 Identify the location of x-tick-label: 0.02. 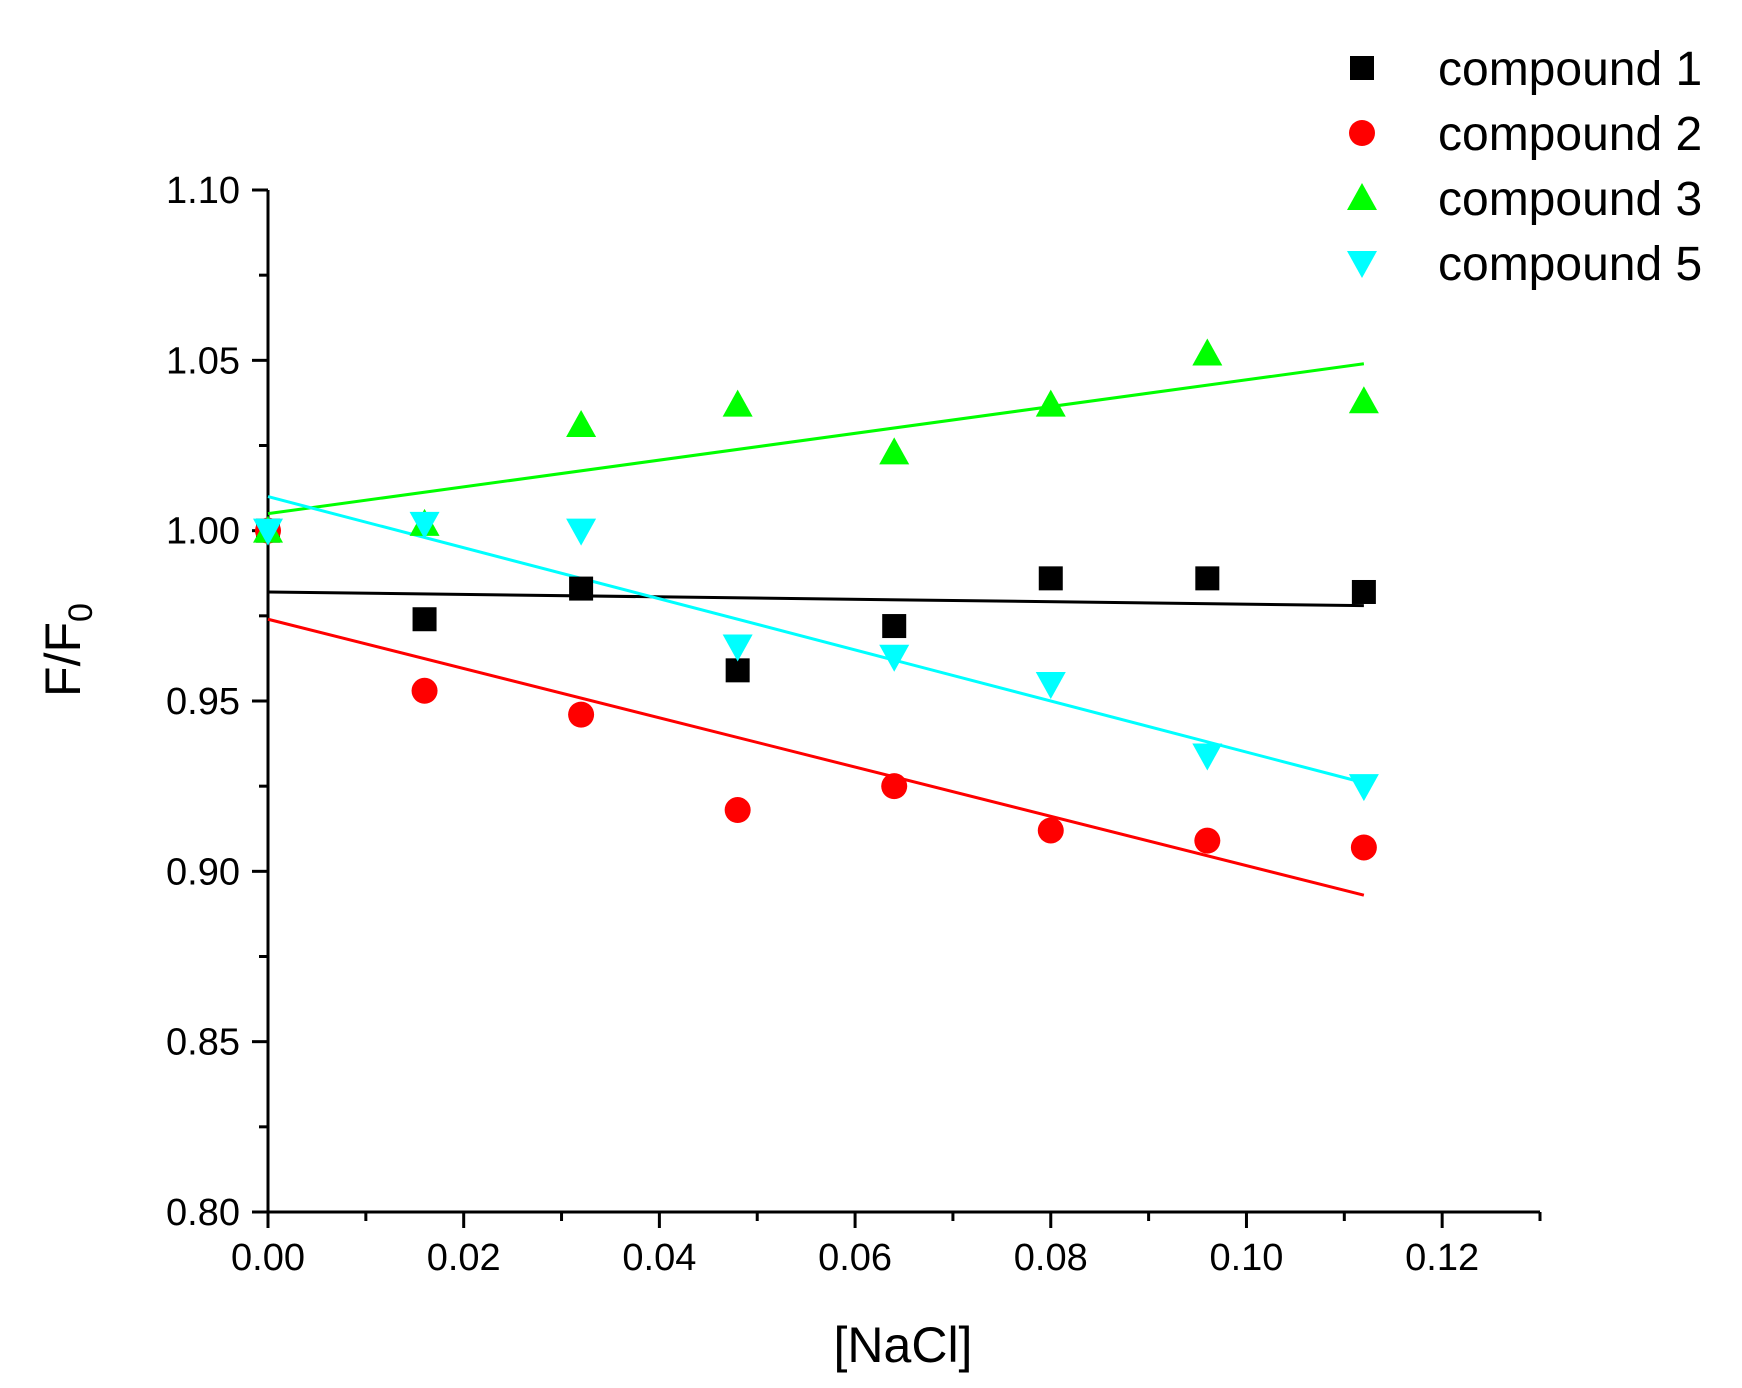
(464, 1258).